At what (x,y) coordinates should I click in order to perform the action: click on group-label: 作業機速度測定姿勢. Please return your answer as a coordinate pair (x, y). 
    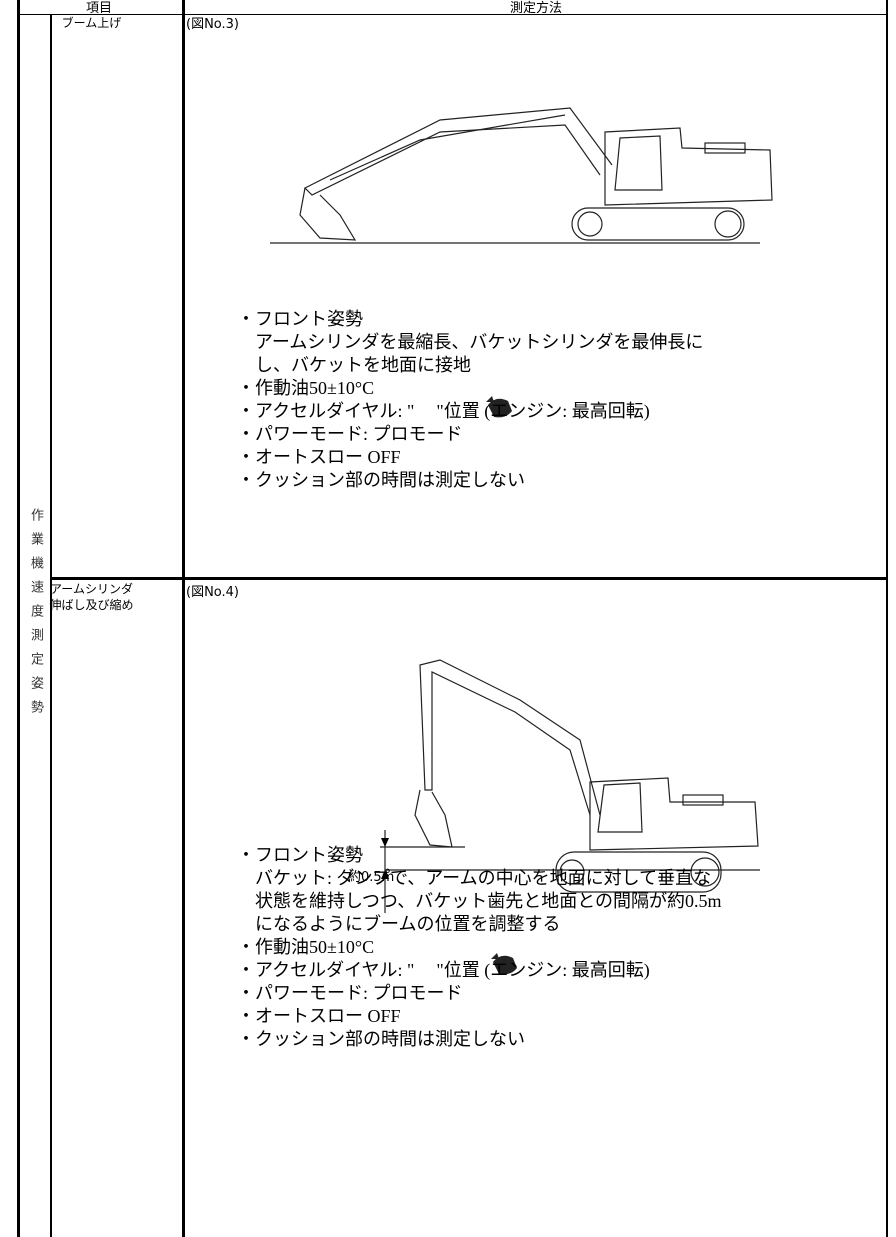
    Looking at the image, I should click on (35, 616).